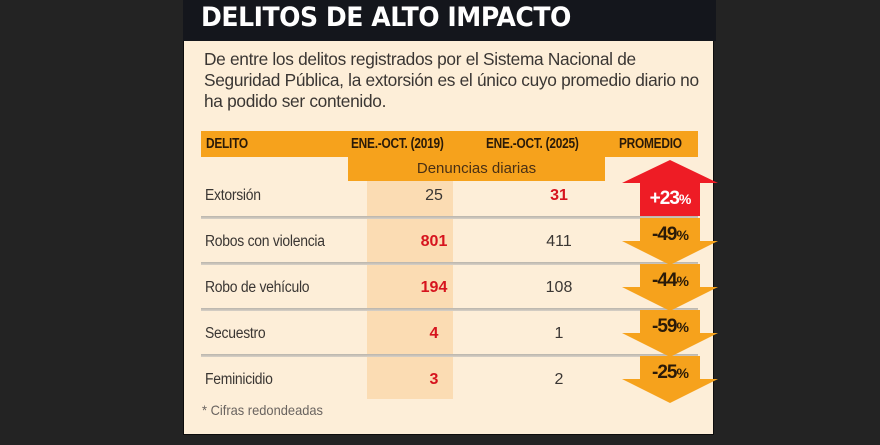  What do you see at coordinates (239, 379) in the screenshot?
I see `cell-delito: Feminicidio` at bounding box center [239, 379].